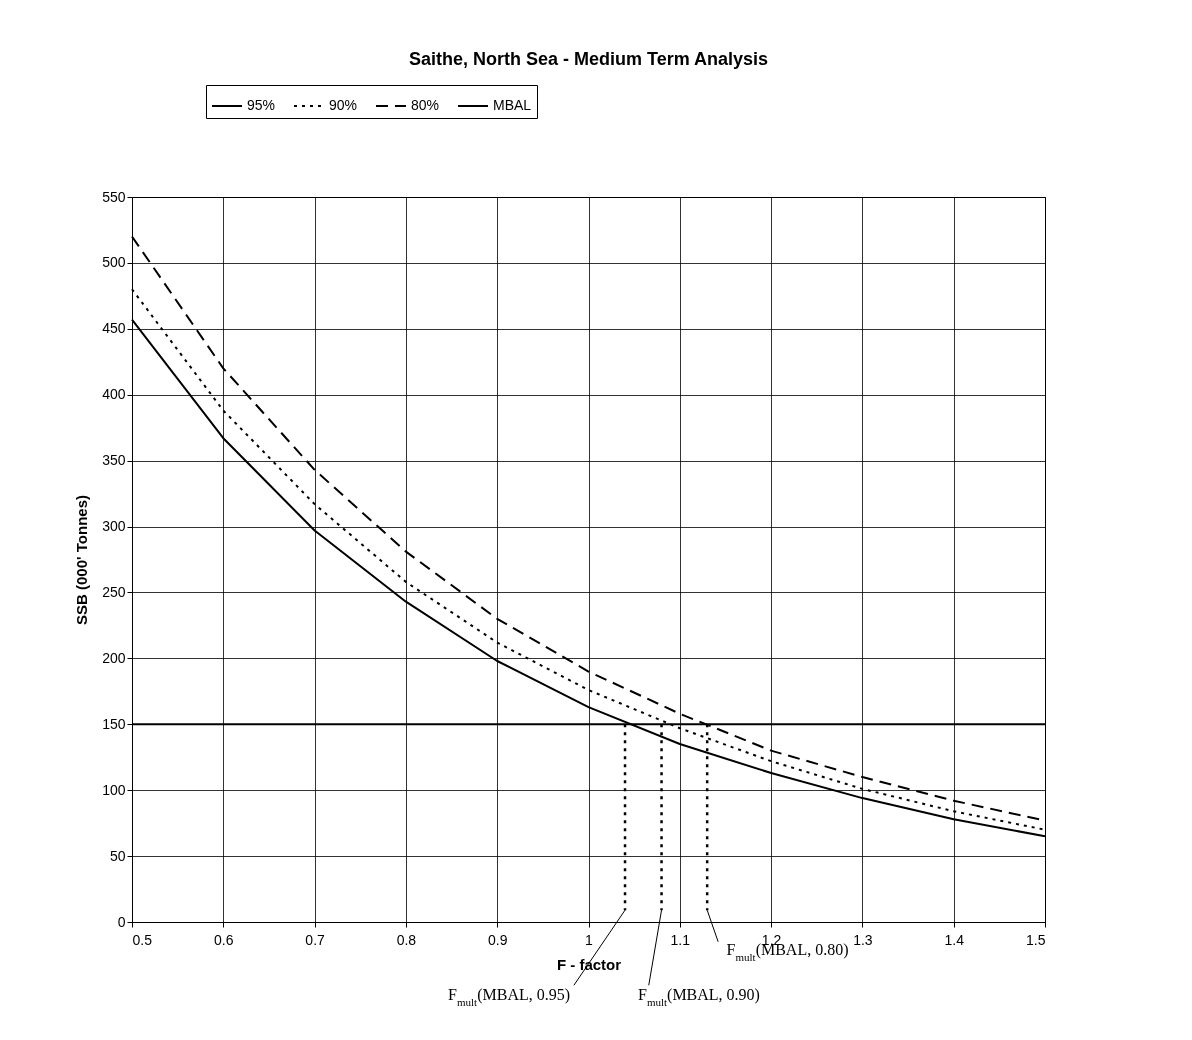 The height and width of the screenshot is (1040, 1192). What do you see at coordinates (114, 591) in the screenshot?
I see `y-tick-label: 250` at bounding box center [114, 591].